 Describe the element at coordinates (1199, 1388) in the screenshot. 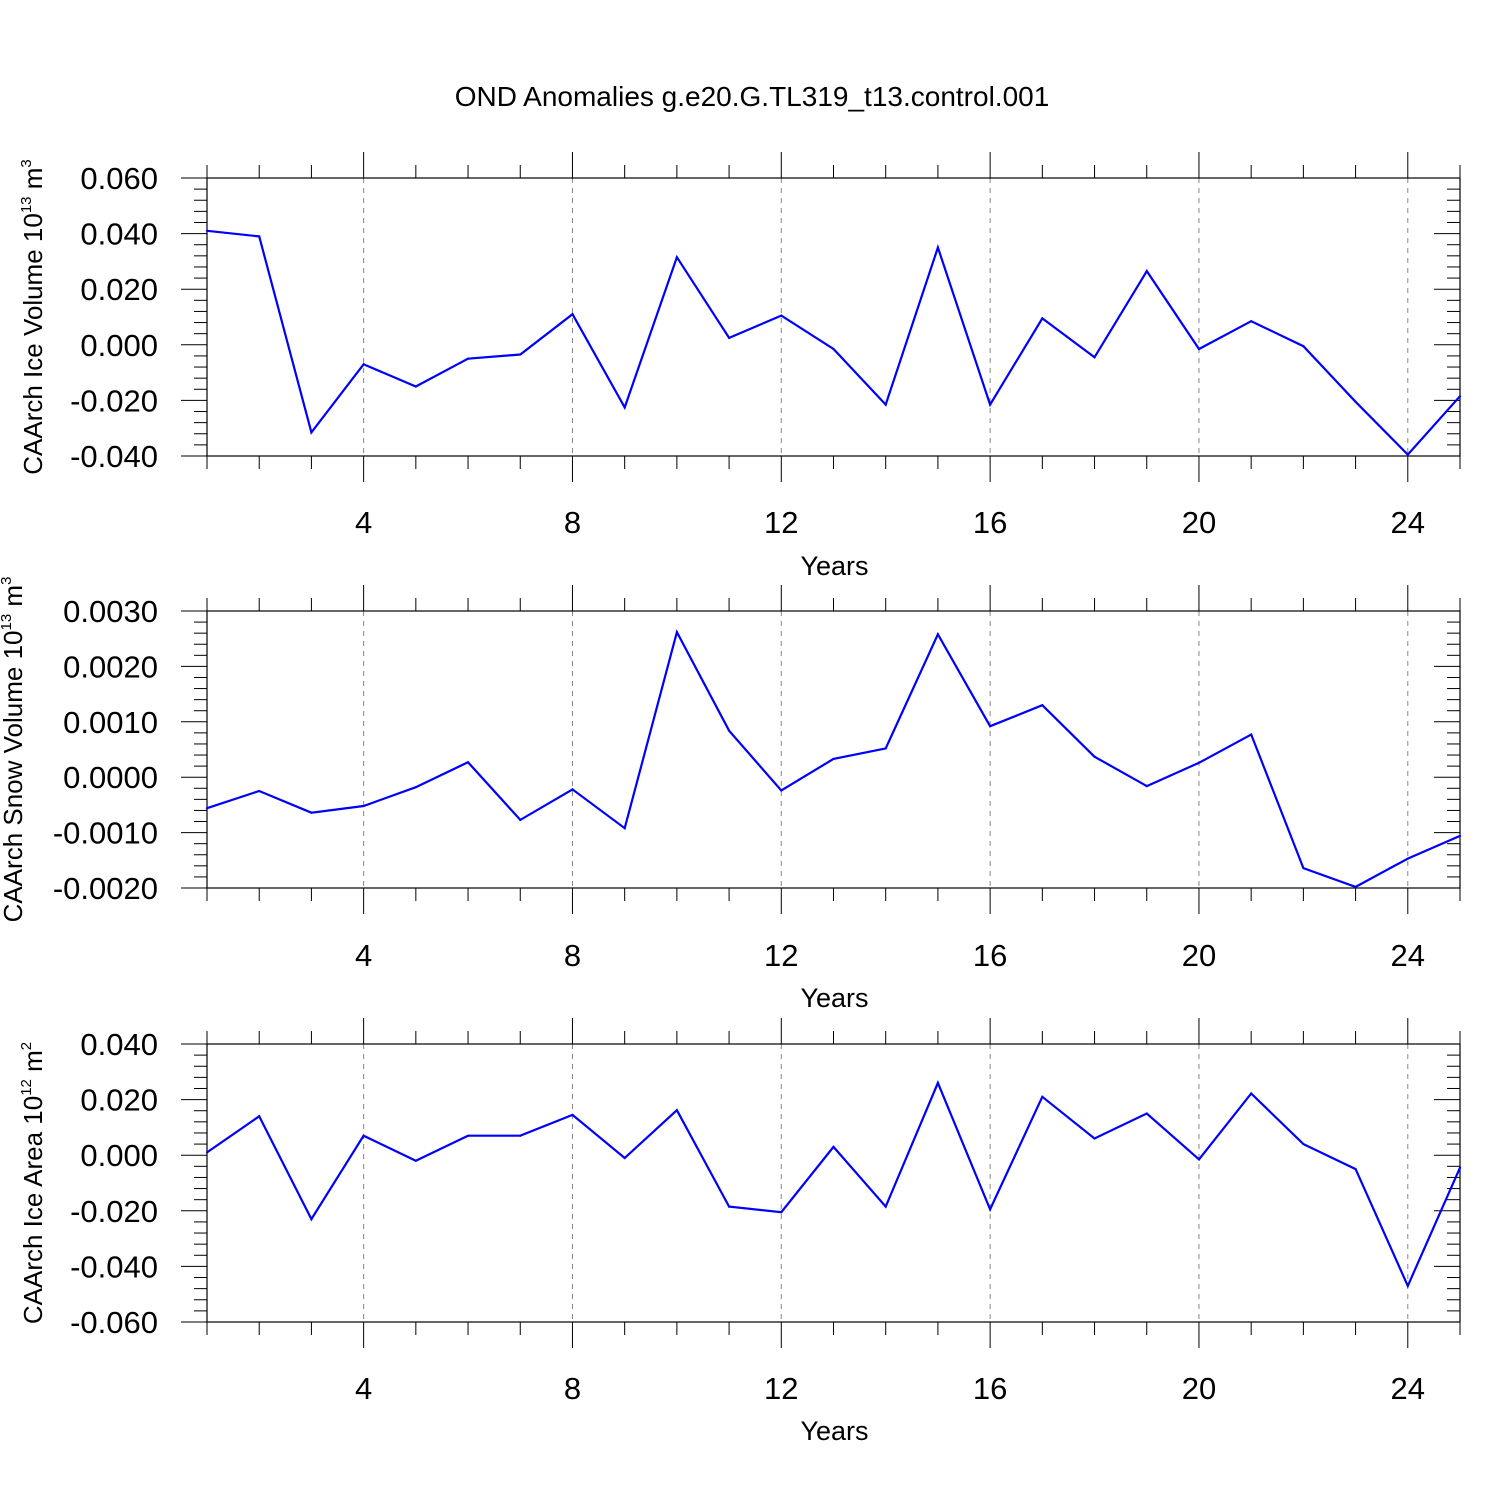

I see `x-tick-label: 20` at that location.